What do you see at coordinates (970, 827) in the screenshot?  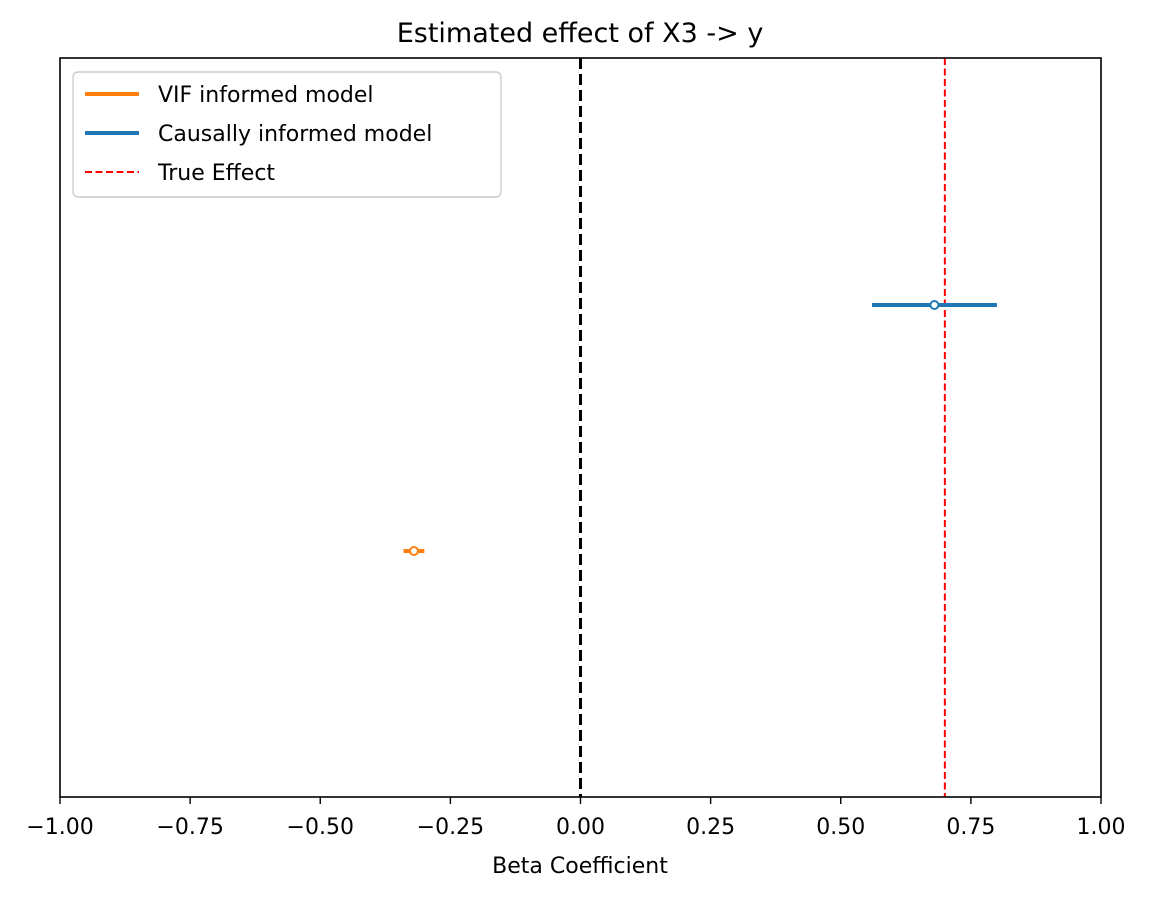 I see `x-tick-label: 0.75` at bounding box center [970, 827].